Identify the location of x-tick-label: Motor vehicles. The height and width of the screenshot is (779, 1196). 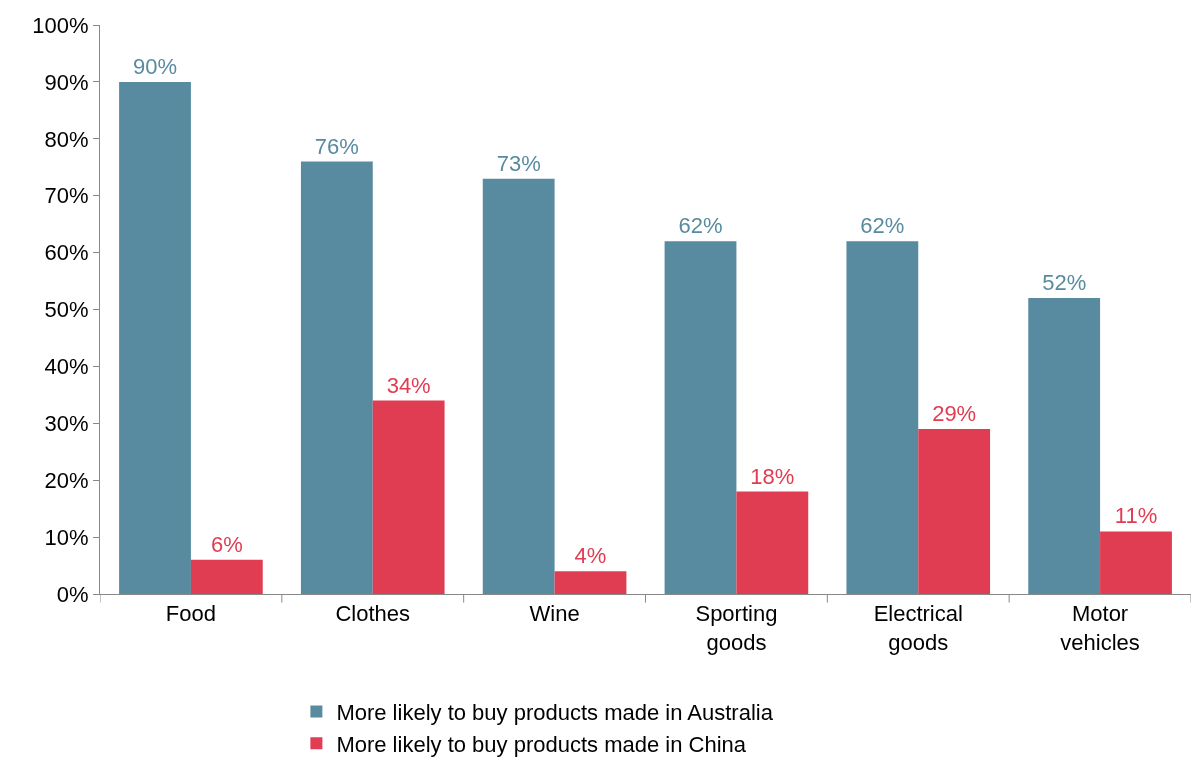
(1100, 628).